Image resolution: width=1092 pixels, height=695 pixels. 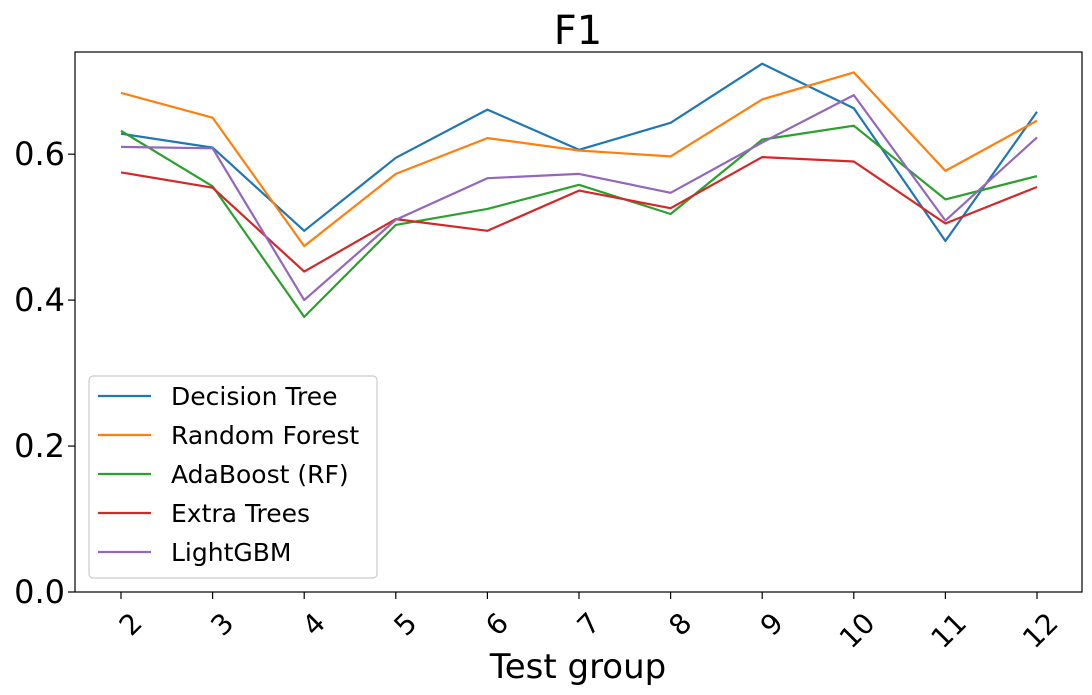 I want to click on x-axis-label: Test group, so click(x=578, y=667).